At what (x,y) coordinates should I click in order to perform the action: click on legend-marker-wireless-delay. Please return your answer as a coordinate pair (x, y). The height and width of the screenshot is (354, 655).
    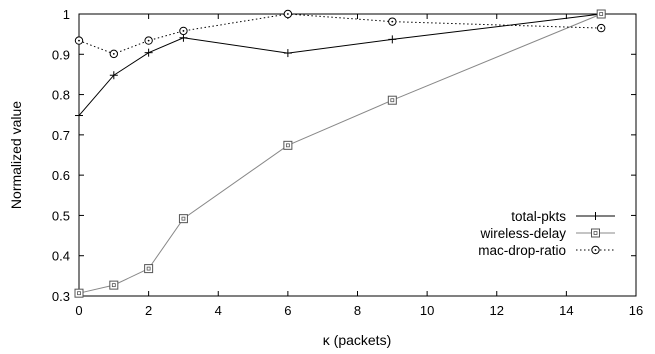
    Looking at the image, I should click on (595, 233).